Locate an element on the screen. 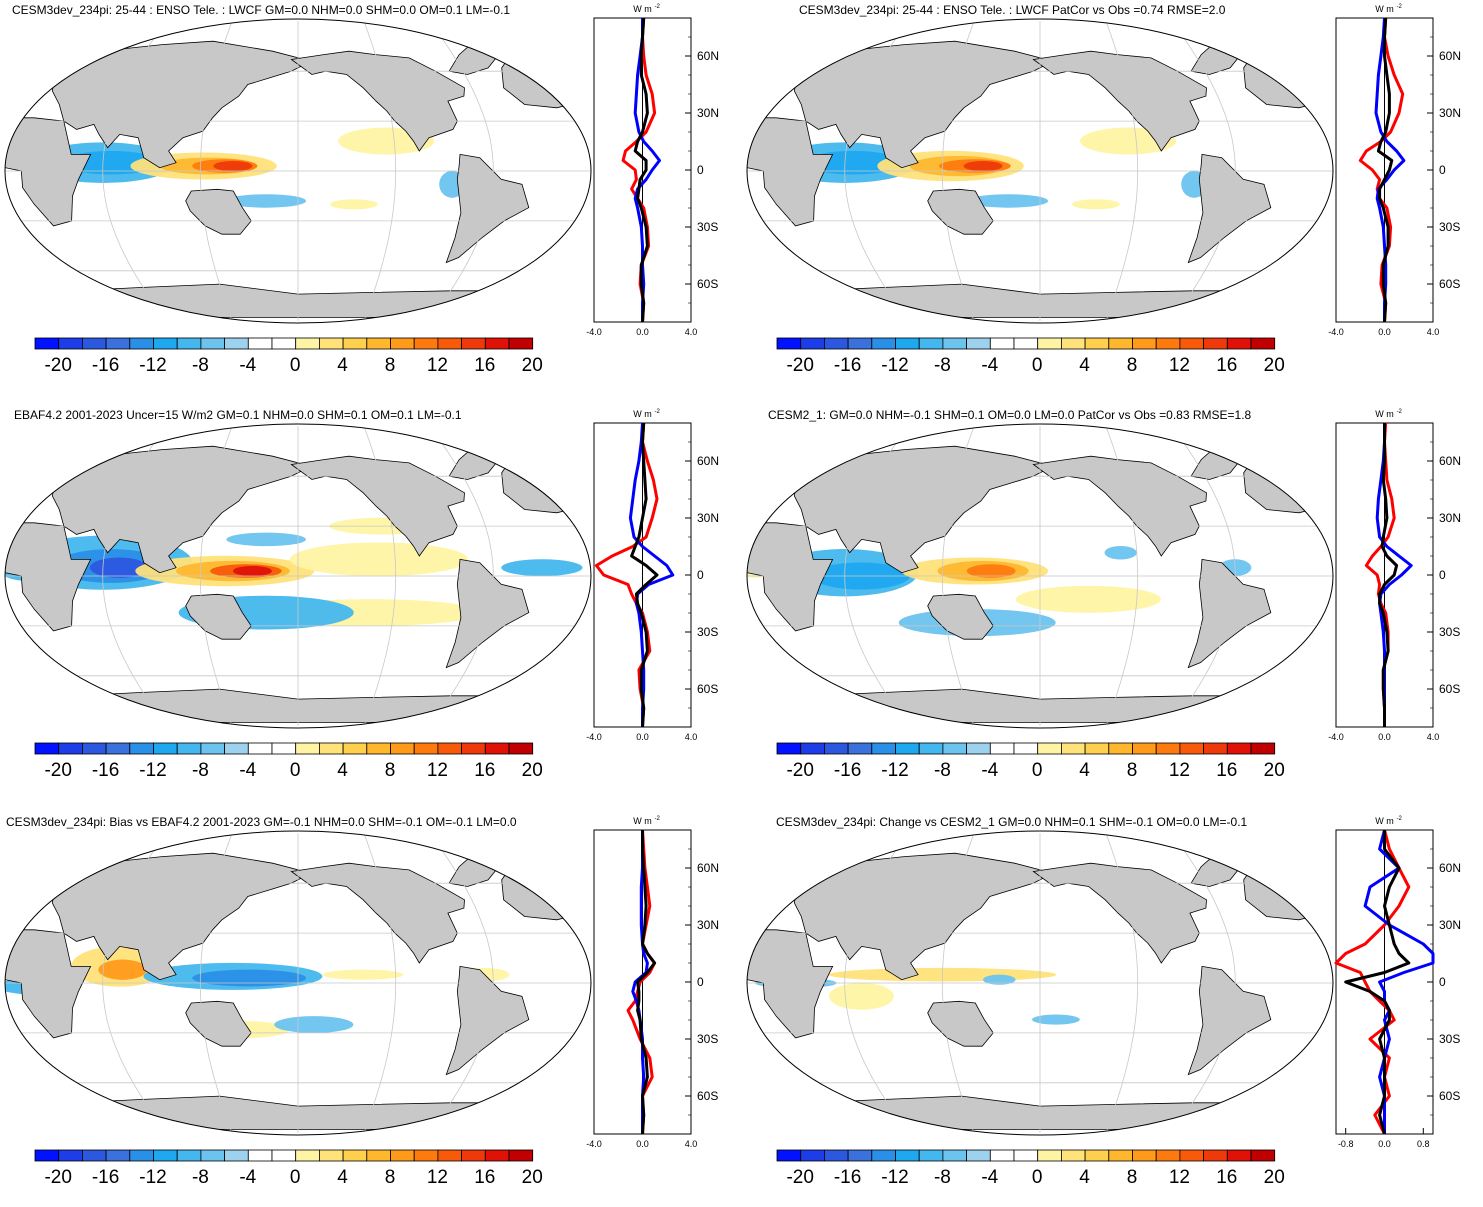 The width and height of the screenshot is (1483, 1207). zonal-series-black is located at coordinates (641, 170).